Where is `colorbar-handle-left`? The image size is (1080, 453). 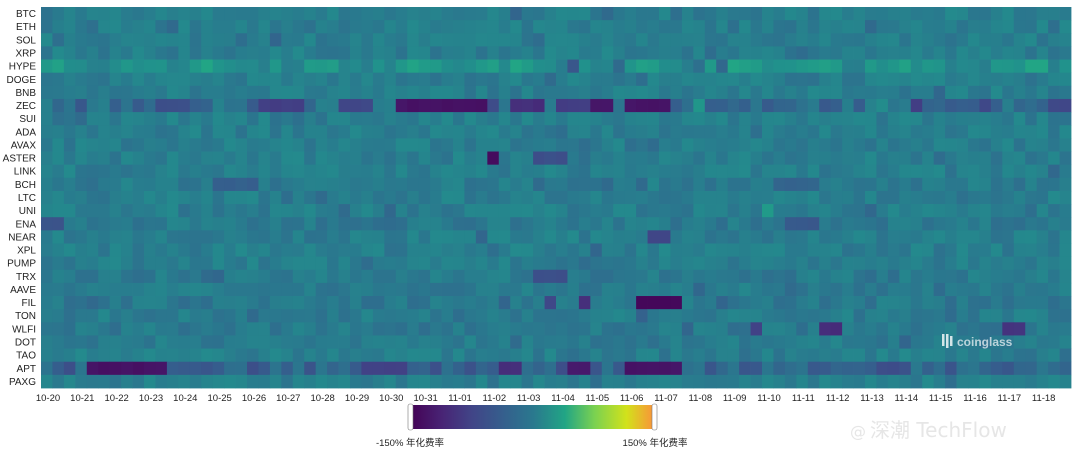 colorbar-handle-left is located at coordinates (410, 417).